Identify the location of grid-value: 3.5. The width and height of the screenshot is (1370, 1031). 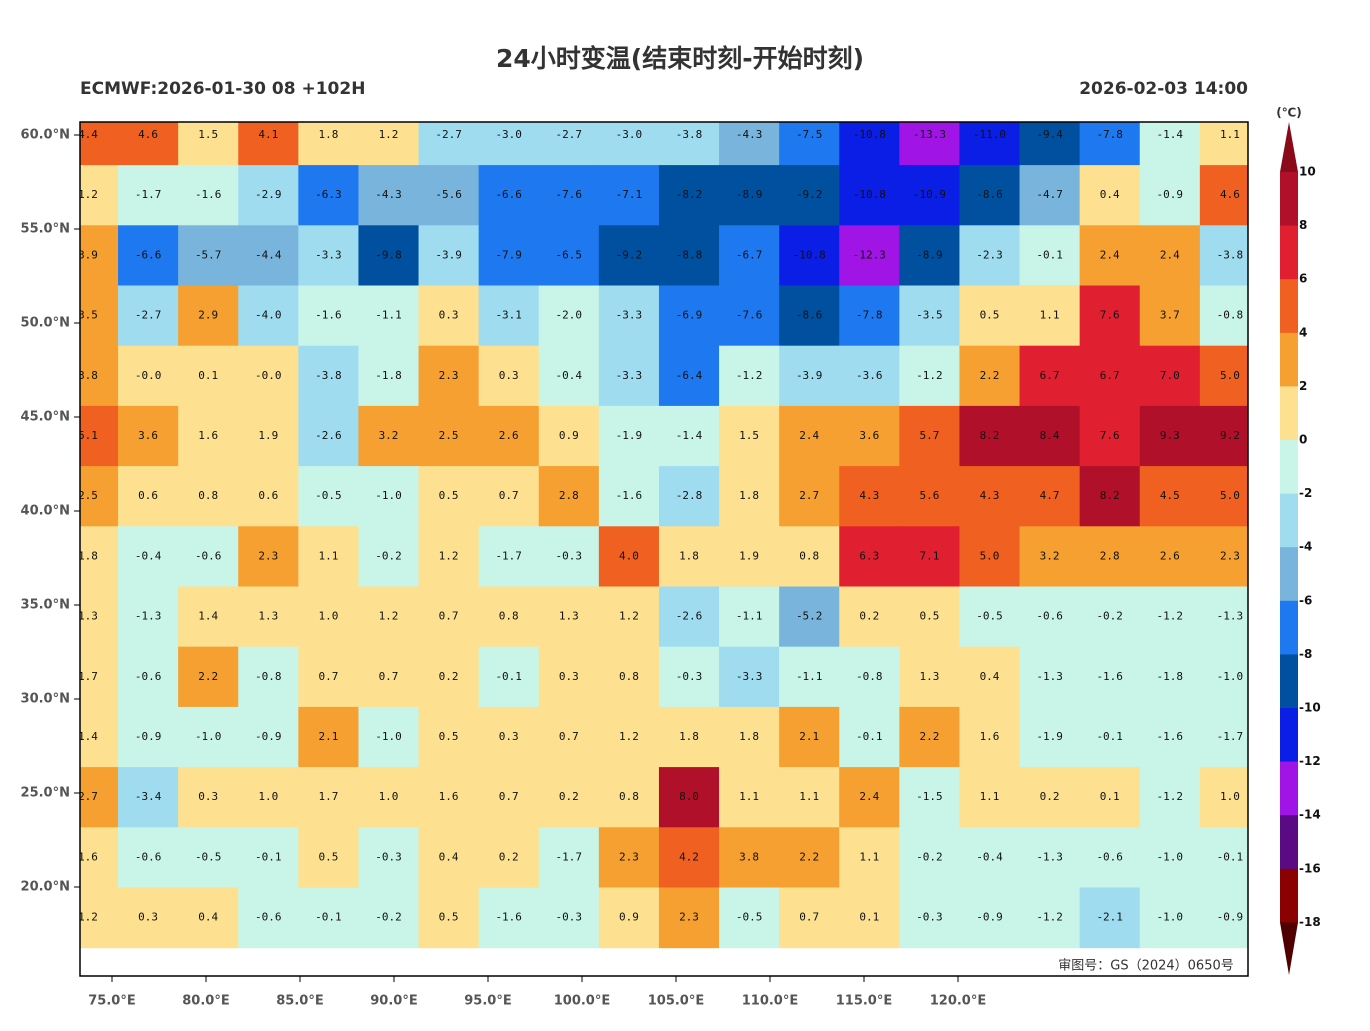
(88, 315).